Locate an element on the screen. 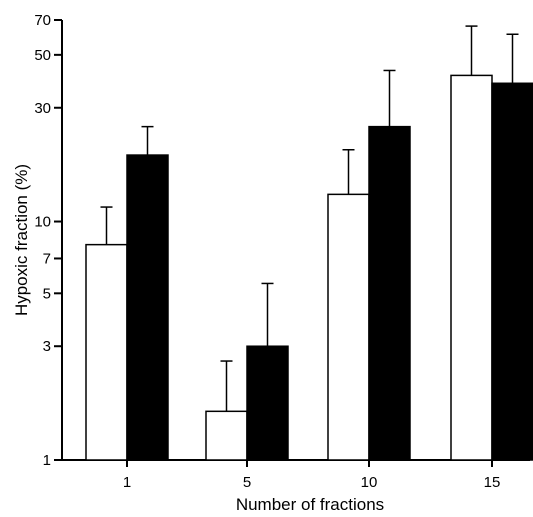 This screenshot has height=517, width=533. x-tick-label-5: 5 is located at coordinates (247, 482).